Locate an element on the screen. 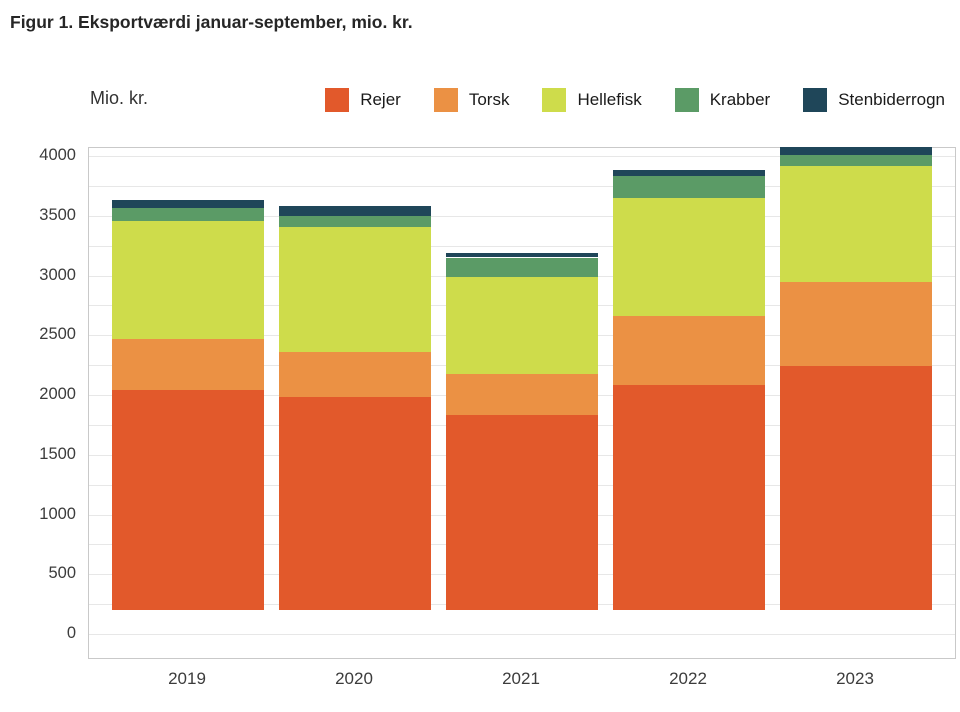 This screenshot has width=960, height=712. x-axis-tick-label: 2020 is located at coordinates (354, 678).